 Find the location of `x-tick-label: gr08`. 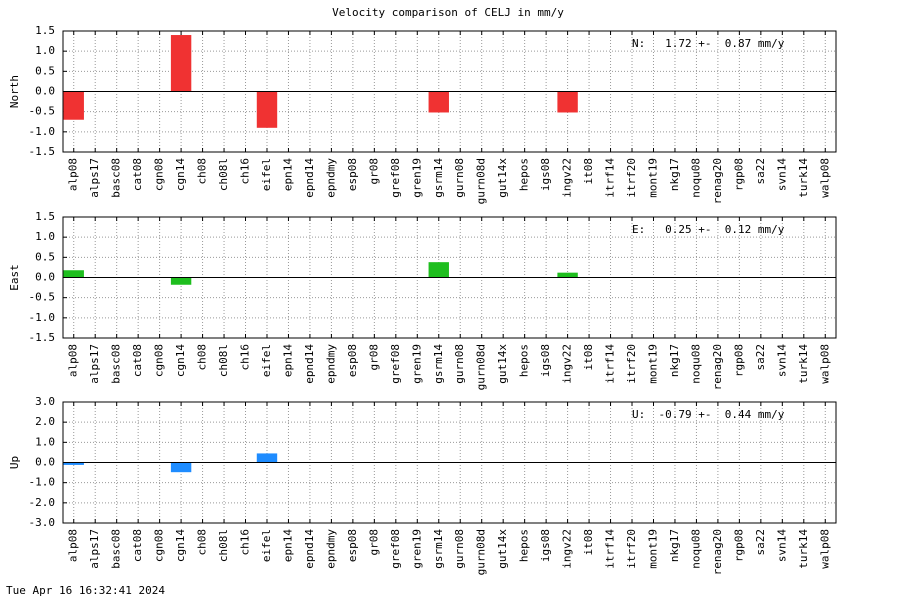

x-tick-label: gr08 is located at coordinates (373, 171).